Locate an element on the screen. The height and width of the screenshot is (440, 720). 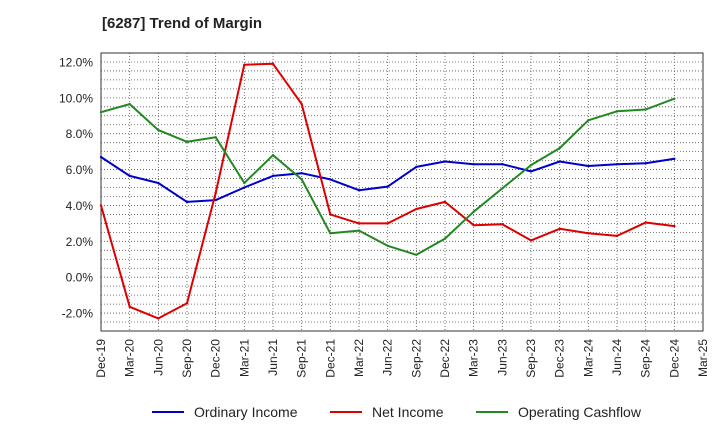
x-tick-label: Mar-23 is located at coordinates (474, 358).